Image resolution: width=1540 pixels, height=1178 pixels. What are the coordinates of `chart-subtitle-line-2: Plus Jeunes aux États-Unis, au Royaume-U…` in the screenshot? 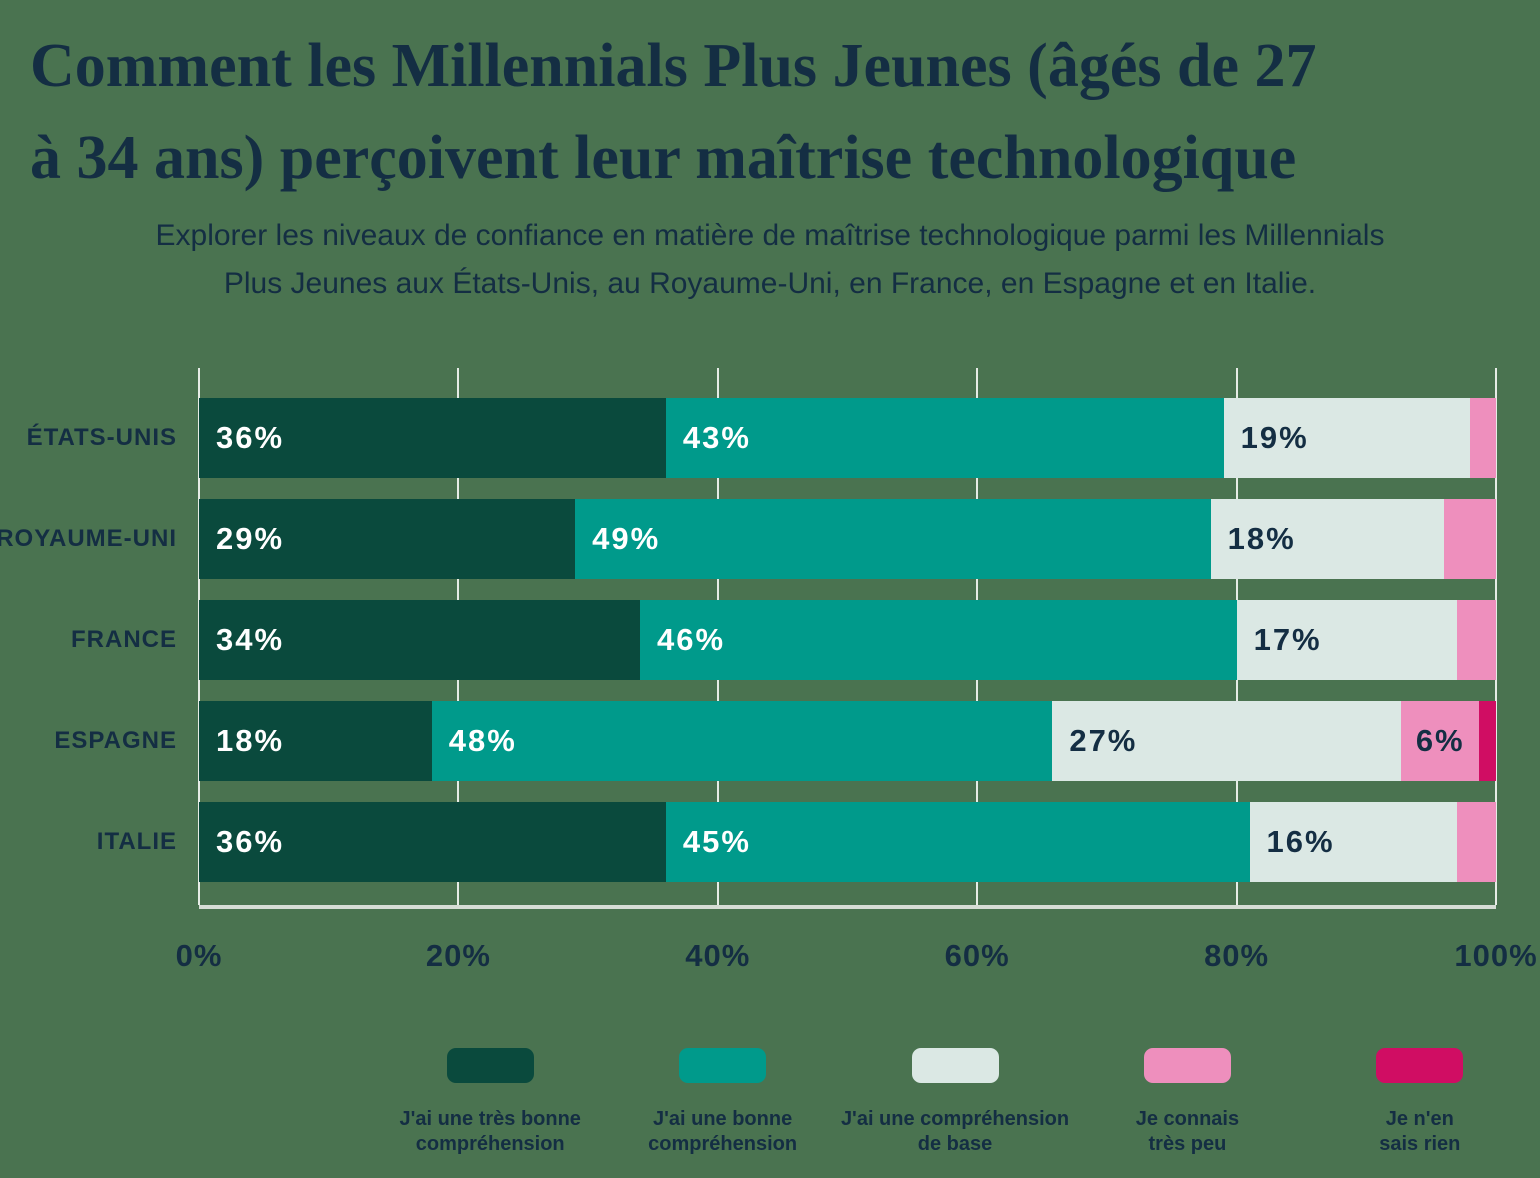 It's located at (770, 283).